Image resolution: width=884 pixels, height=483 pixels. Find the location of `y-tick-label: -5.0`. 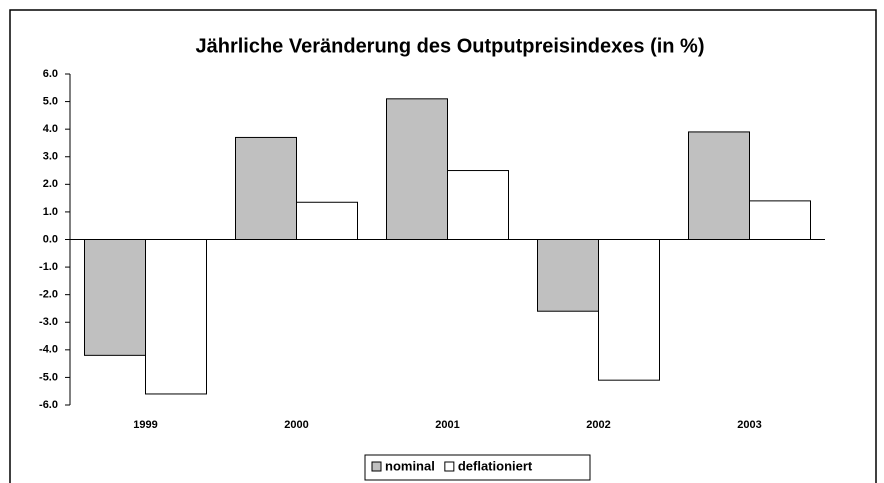

y-tick-label: -5.0 is located at coordinates (48, 377).